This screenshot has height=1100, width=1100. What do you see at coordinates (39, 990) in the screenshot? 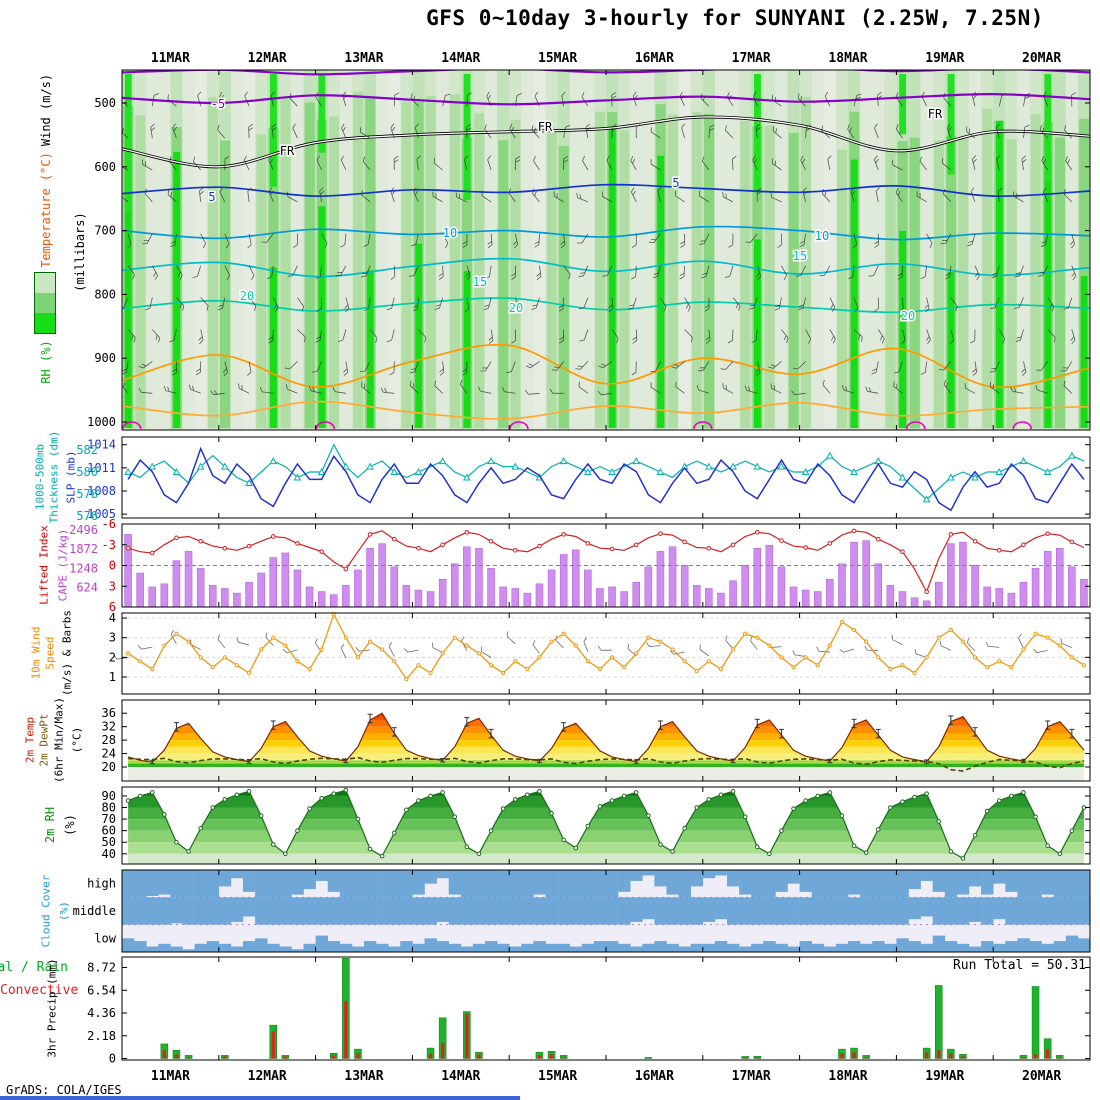
I see `precip-legend-convective: Convective` at bounding box center [39, 990].